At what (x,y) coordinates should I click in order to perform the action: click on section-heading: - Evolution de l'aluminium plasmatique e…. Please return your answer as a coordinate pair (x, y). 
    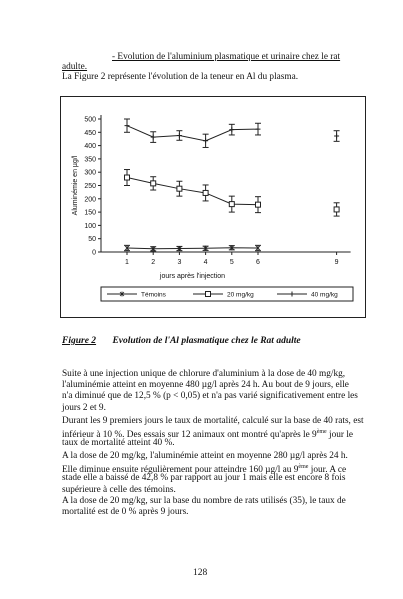
    Looking at the image, I should click on (226, 57).